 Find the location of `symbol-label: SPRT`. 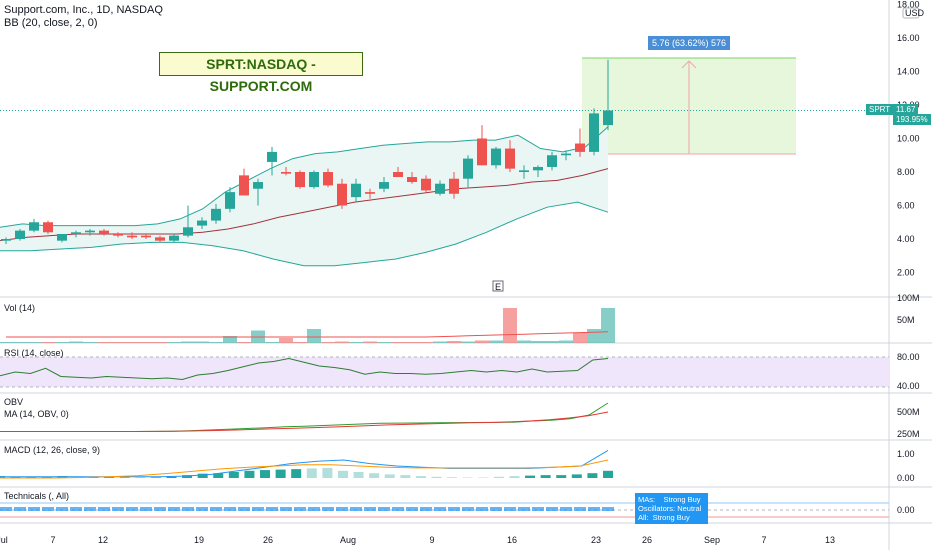

symbol-label: SPRT is located at coordinates (880, 109).